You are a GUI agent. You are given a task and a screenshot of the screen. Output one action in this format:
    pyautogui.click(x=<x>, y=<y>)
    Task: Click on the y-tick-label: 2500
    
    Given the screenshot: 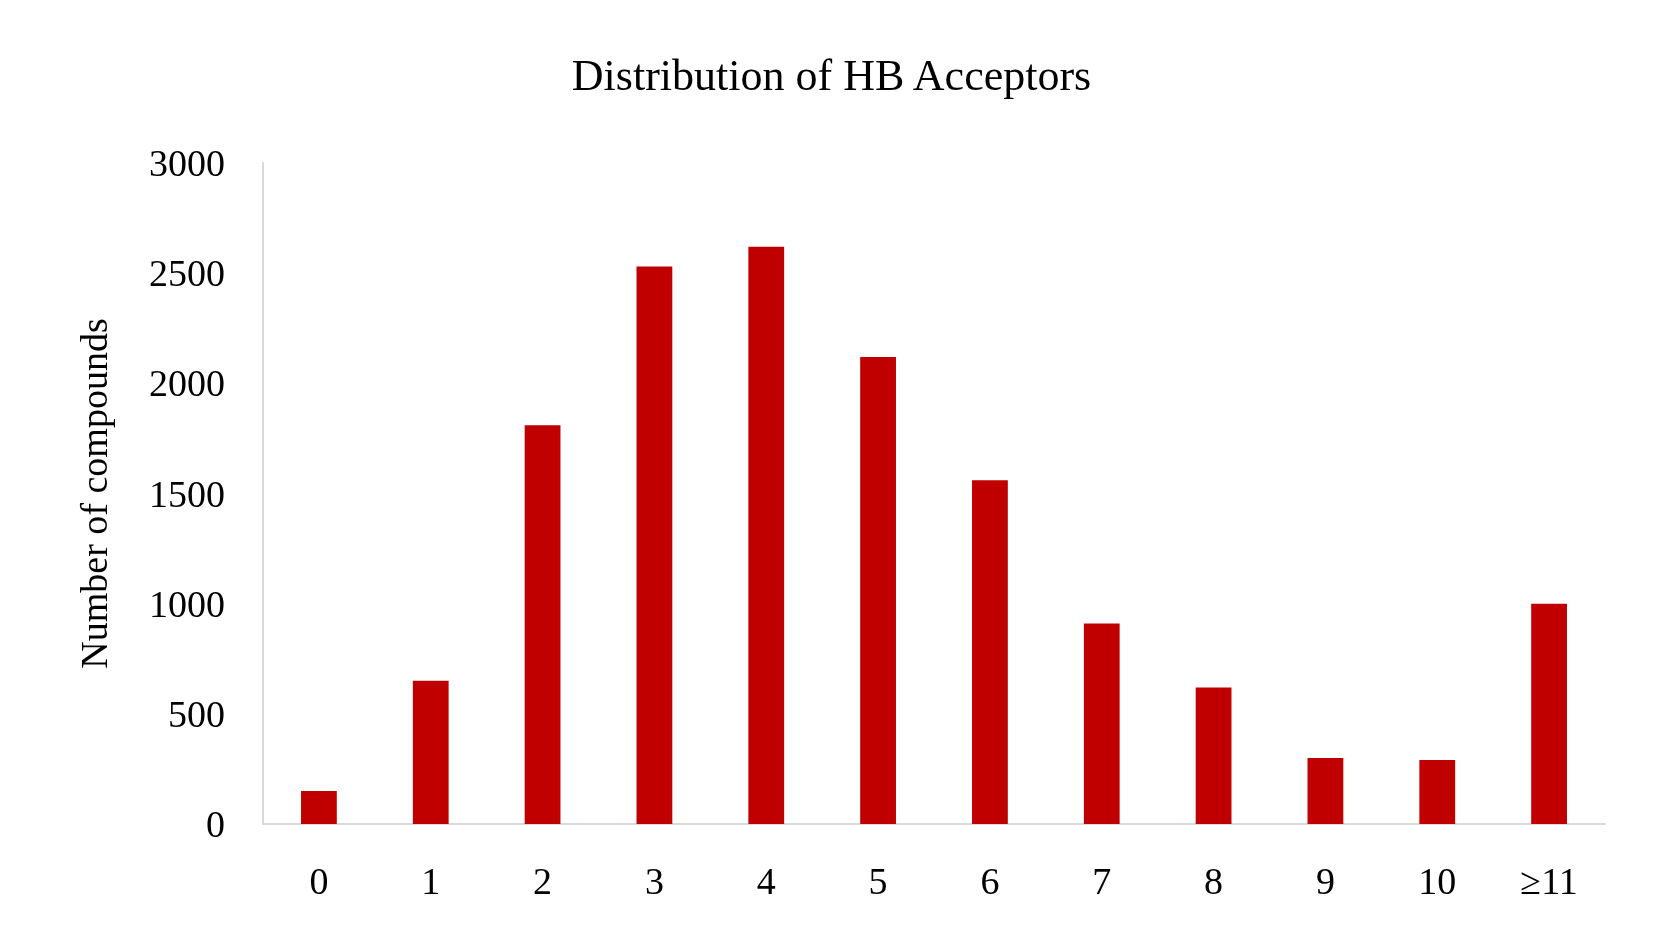 What is the action you would take?
    pyautogui.click(x=187, y=273)
    